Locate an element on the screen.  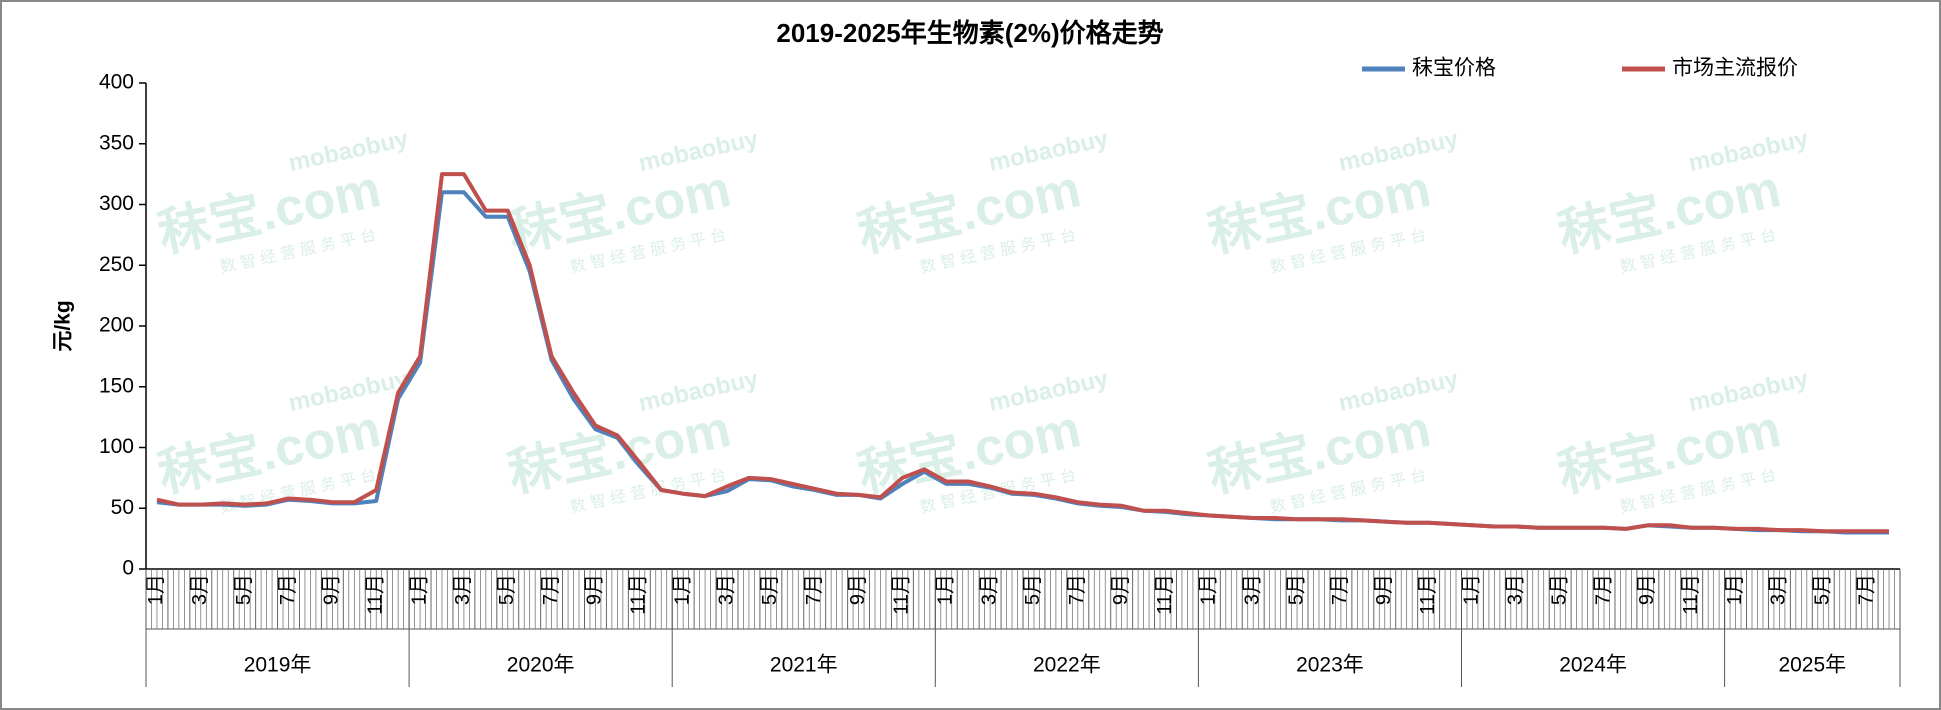
y-tick-label: 0 is located at coordinates (128, 568).